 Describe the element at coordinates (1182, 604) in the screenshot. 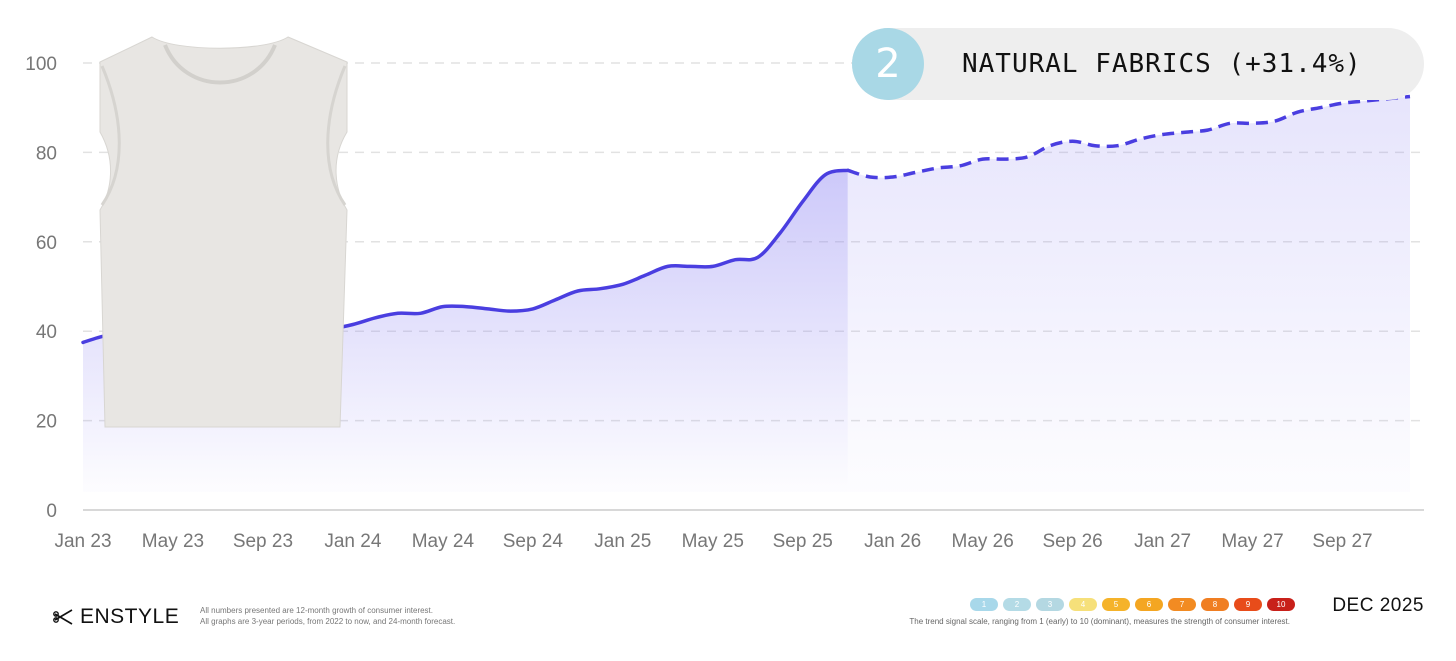

I see `signal-level-7: 7` at that location.